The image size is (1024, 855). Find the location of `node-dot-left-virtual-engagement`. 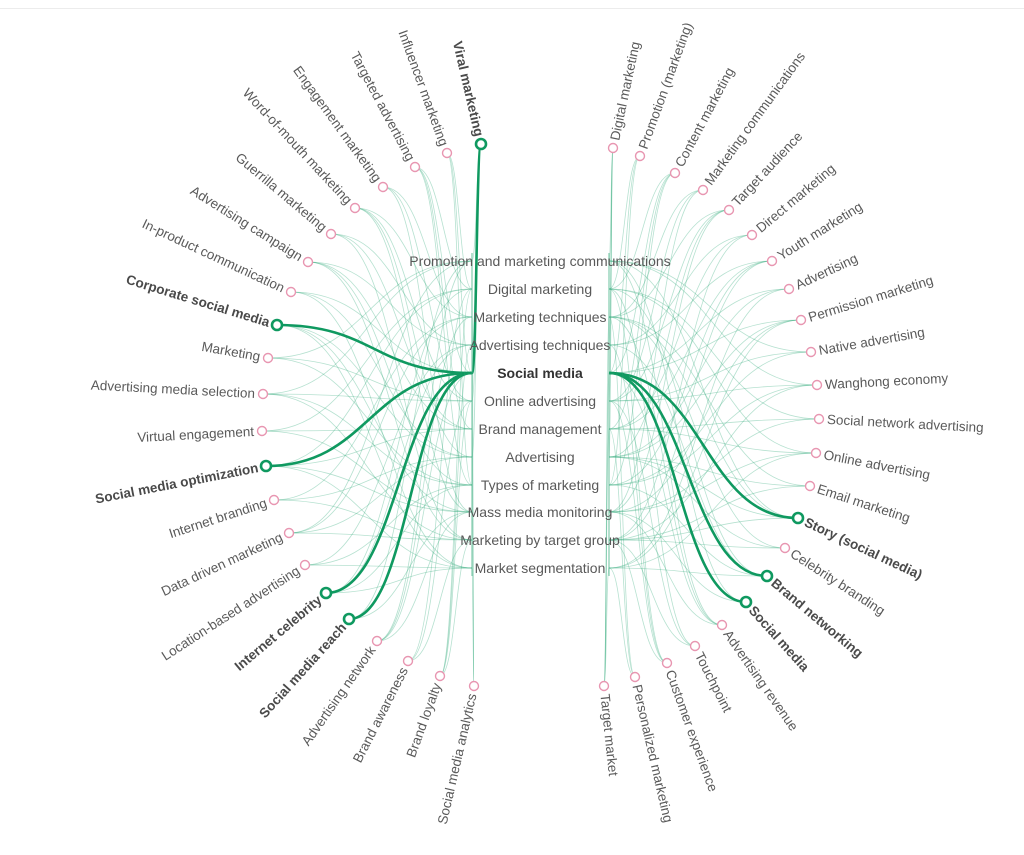

node-dot-left-virtual-engagement is located at coordinates (262, 431).